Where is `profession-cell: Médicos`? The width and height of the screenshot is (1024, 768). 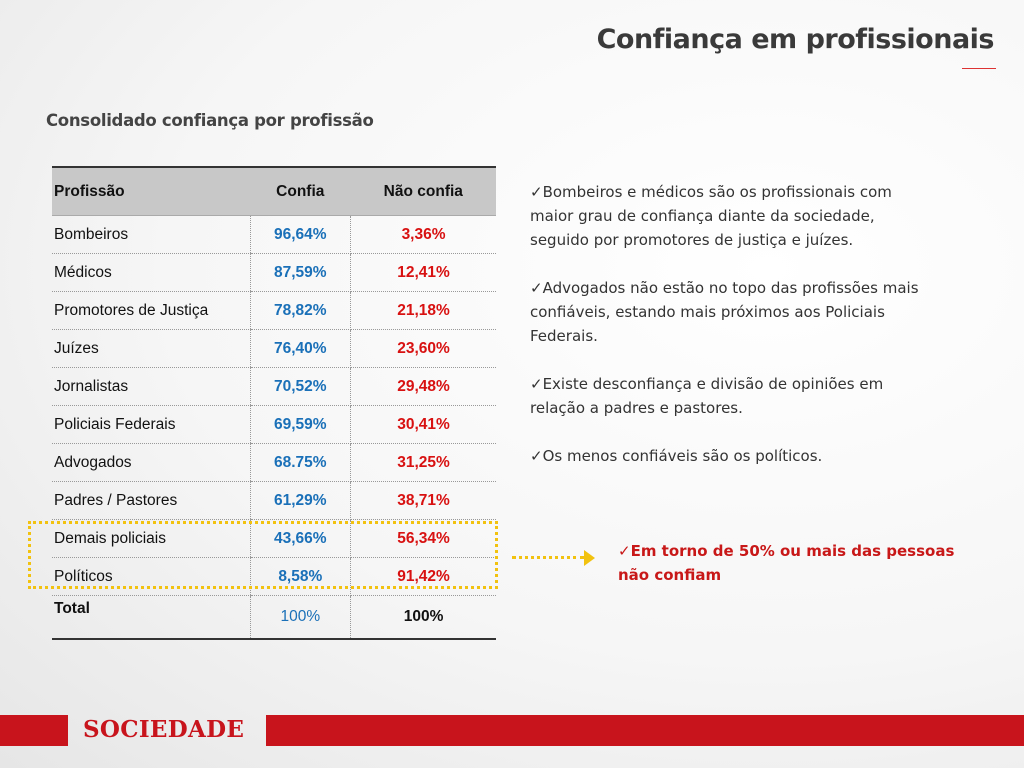
profession-cell: Médicos is located at coordinates (151, 272).